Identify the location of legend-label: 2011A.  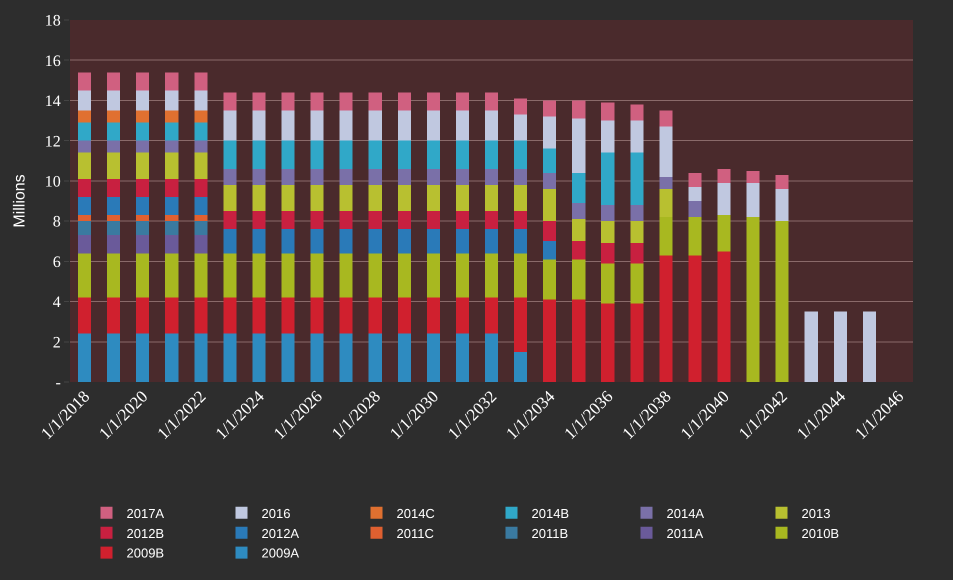
(685, 533).